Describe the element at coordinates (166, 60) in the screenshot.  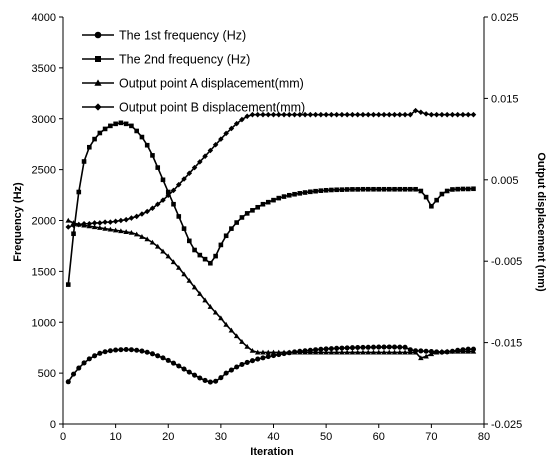
I see `legend-item-2: The 2nd frequency (Hz)` at that location.